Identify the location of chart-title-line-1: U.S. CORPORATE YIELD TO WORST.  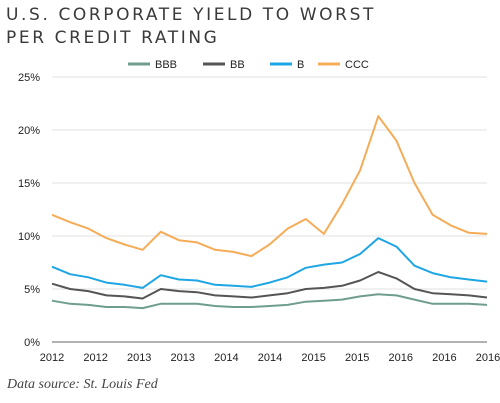
(191, 15).